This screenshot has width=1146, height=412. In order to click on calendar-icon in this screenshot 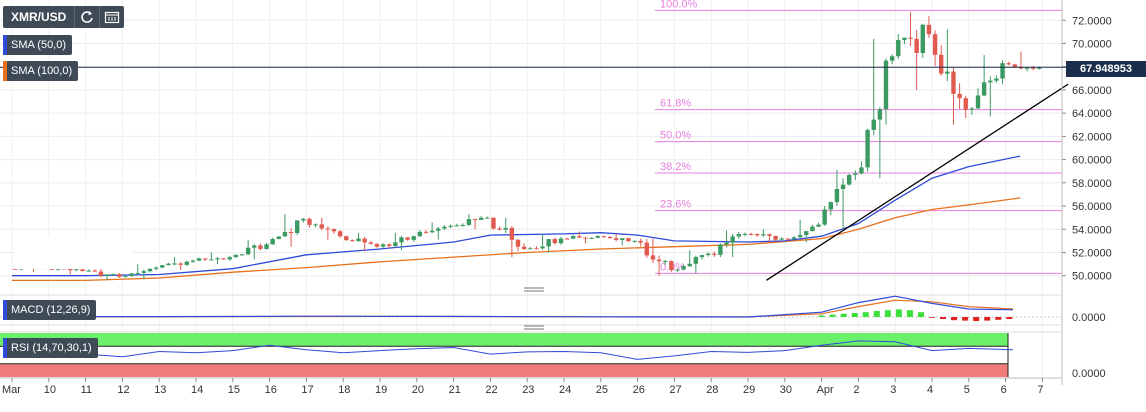, I will do `click(112, 17)`.